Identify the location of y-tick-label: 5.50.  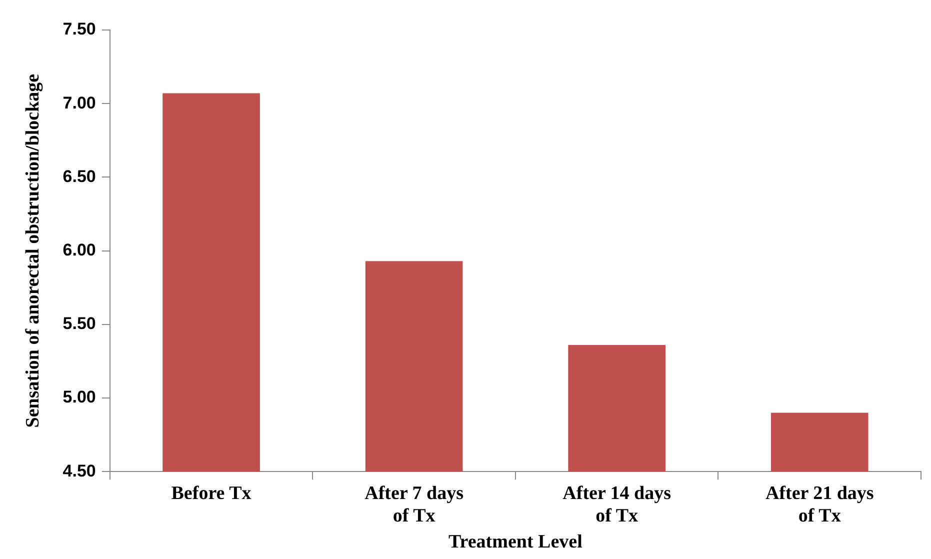
(79, 324).